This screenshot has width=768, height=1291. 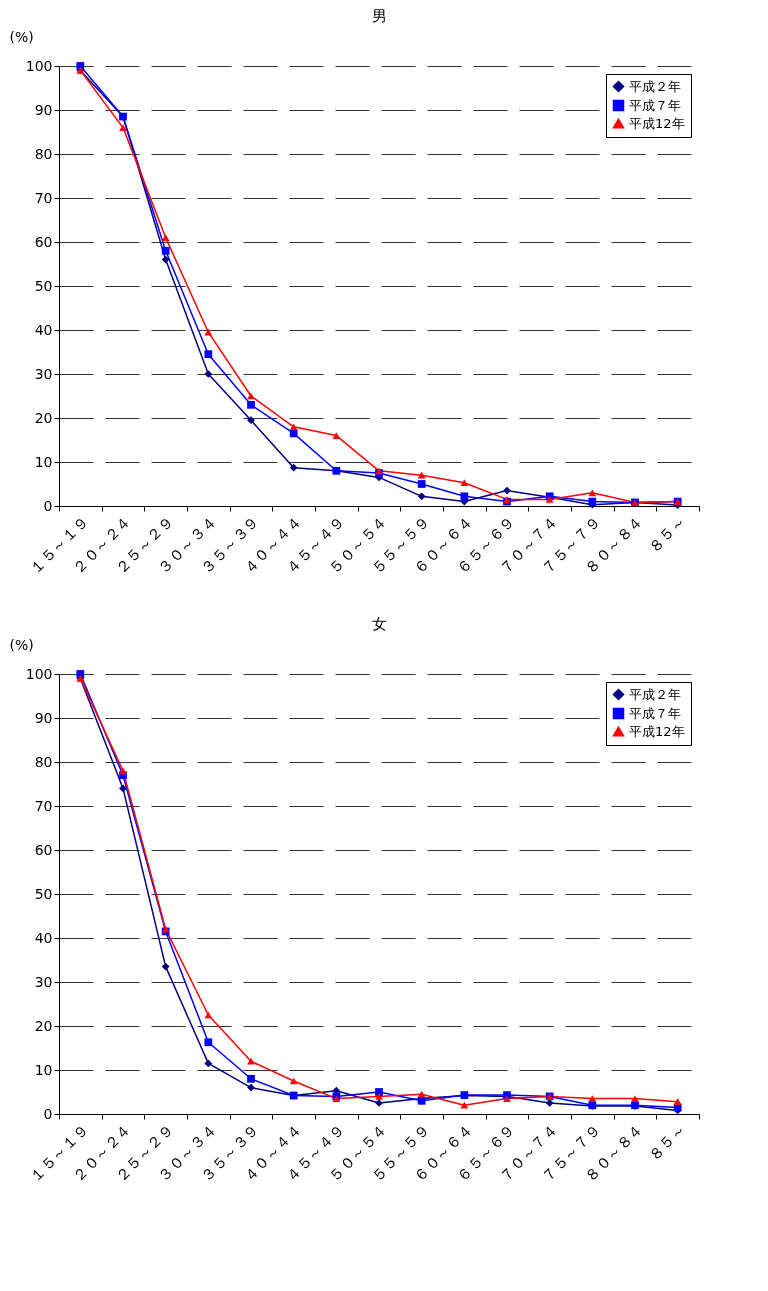 I want to click on chart-title: 女, so click(x=379, y=624).